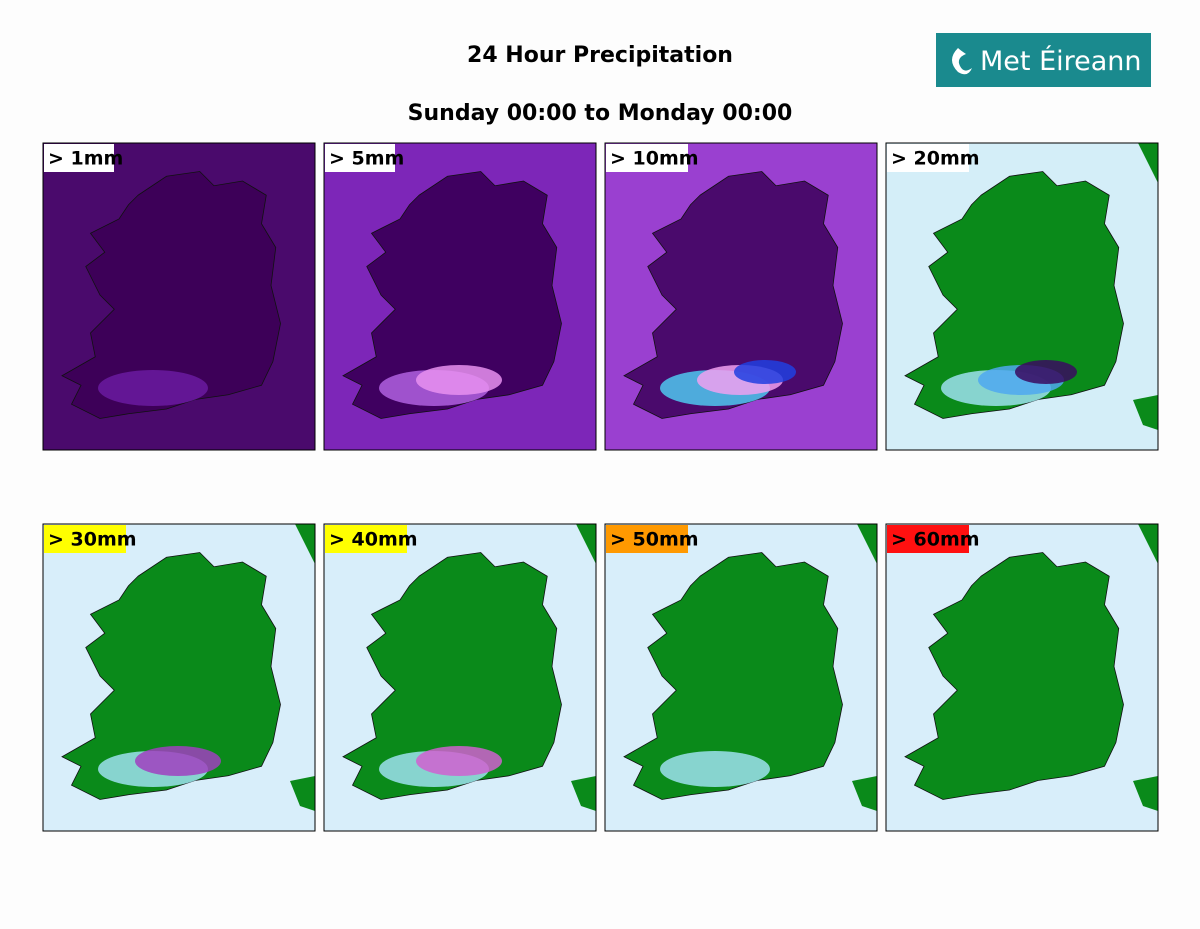 The width and height of the screenshot is (1200, 929). What do you see at coordinates (654, 540) in the screenshot?
I see `panel-label: > 50mm` at bounding box center [654, 540].